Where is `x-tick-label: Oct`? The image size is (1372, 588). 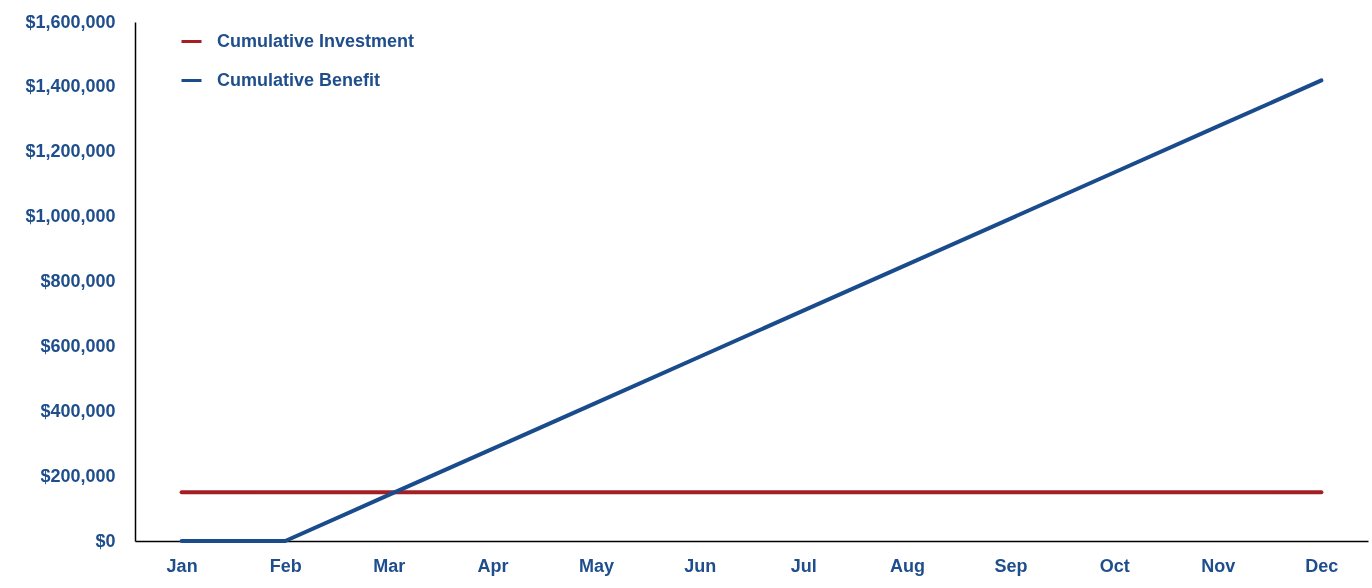
x-tick-label: Oct is located at coordinates (1114, 565).